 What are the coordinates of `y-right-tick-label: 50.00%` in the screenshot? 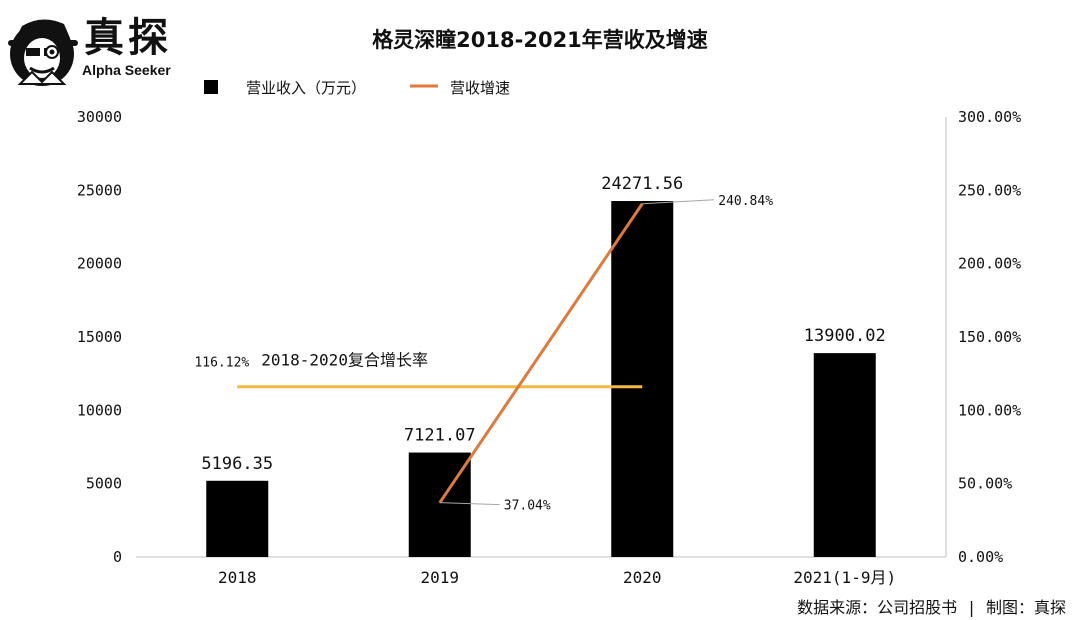 It's located at (985, 484).